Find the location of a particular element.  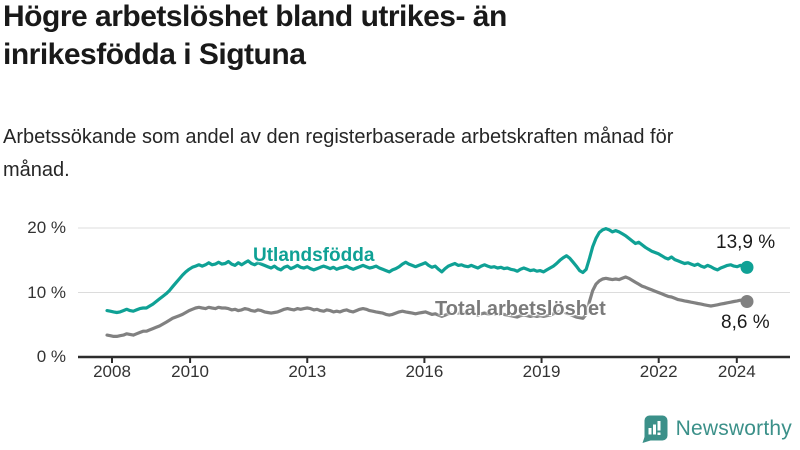

x-tick-label: 2013 is located at coordinates (307, 371).